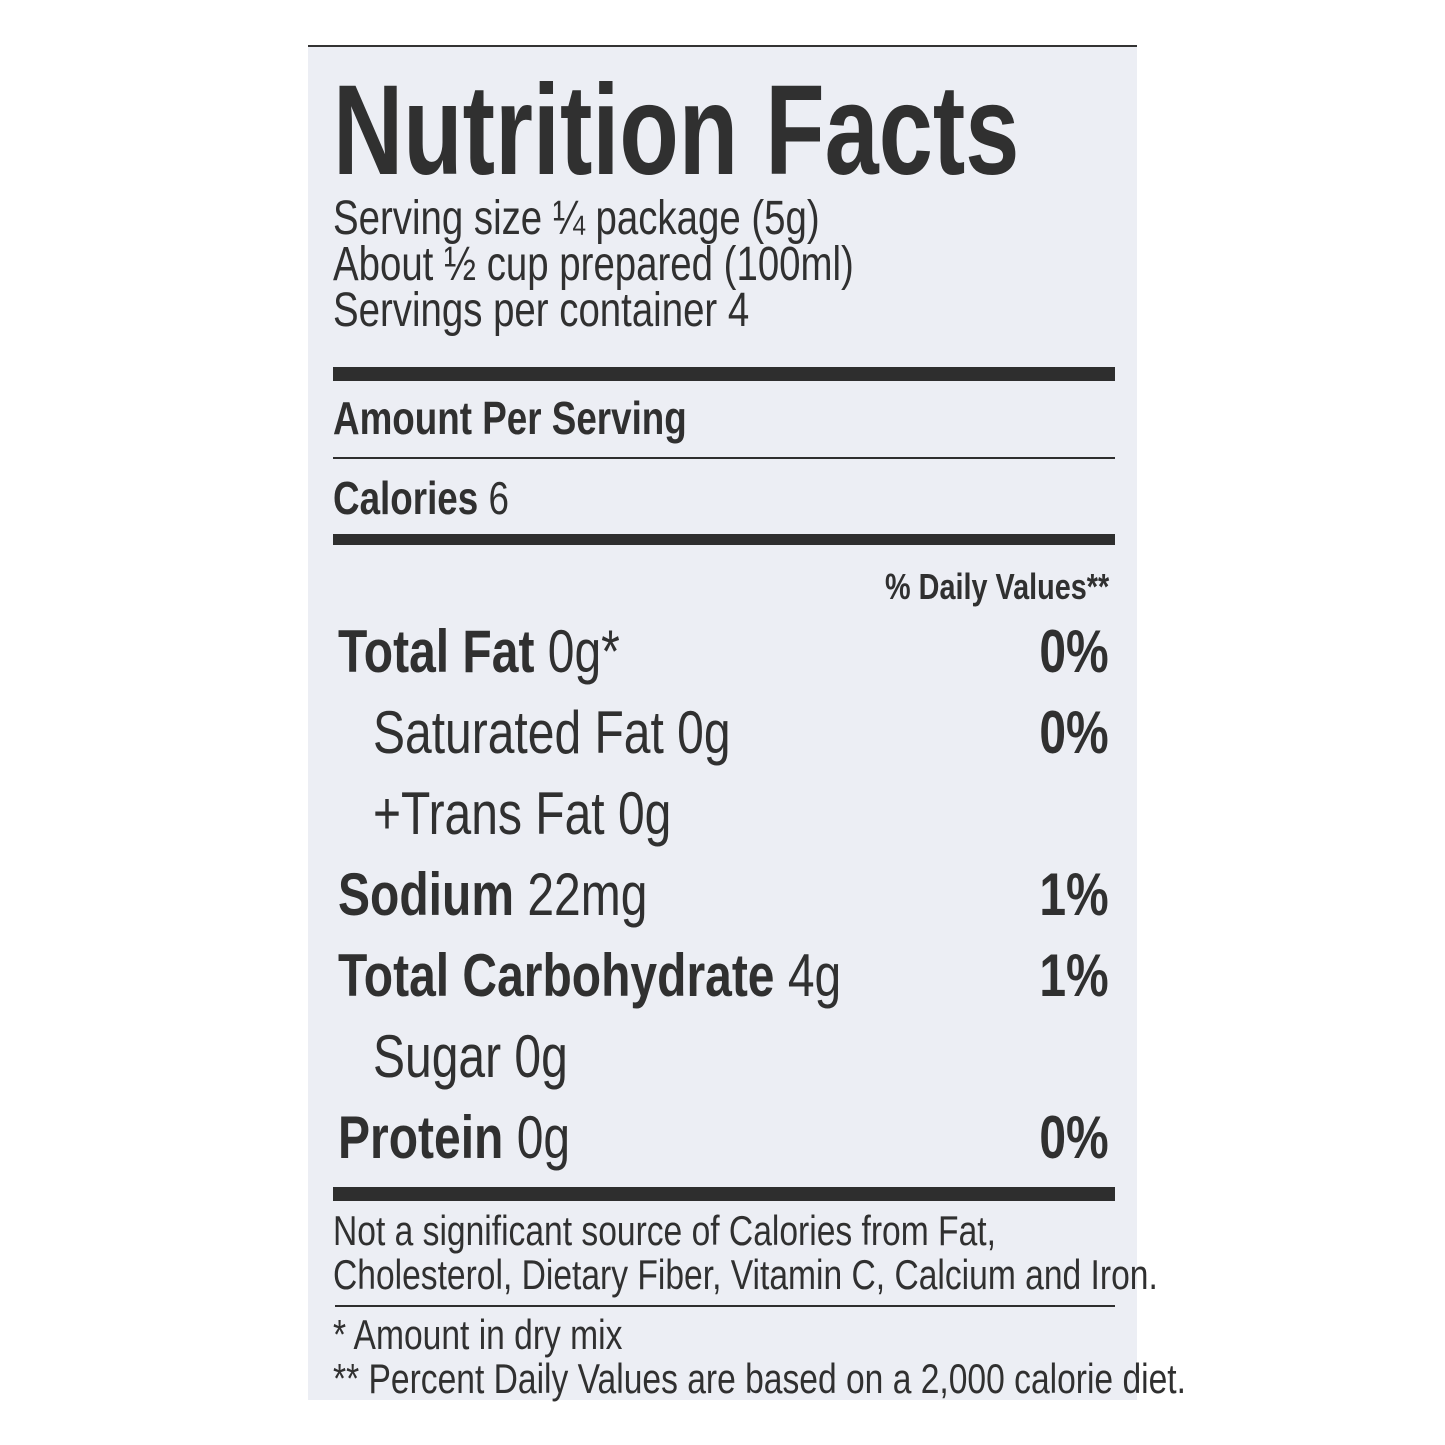 The width and height of the screenshot is (1445, 1445). What do you see at coordinates (587, 894) in the screenshot?
I see `nutrient-amount: 22mg` at bounding box center [587, 894].